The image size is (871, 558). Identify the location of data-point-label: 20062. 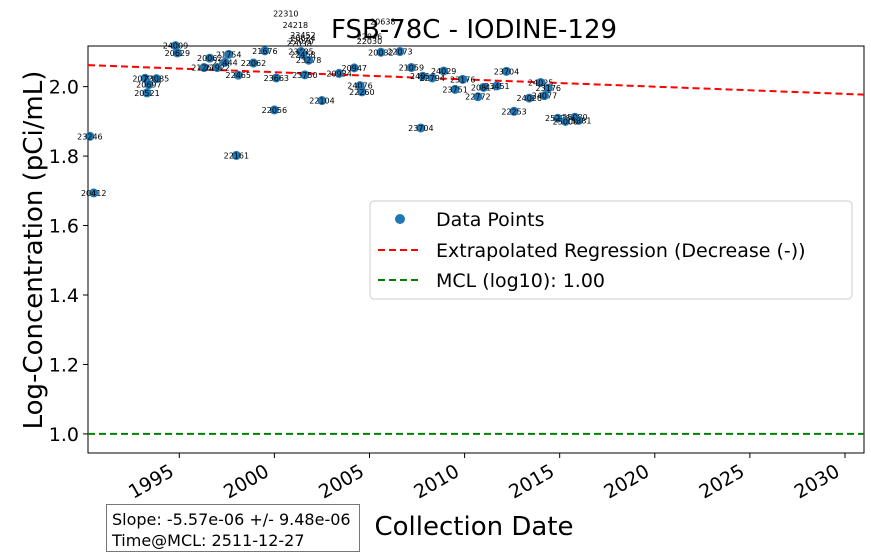
(209, 58).